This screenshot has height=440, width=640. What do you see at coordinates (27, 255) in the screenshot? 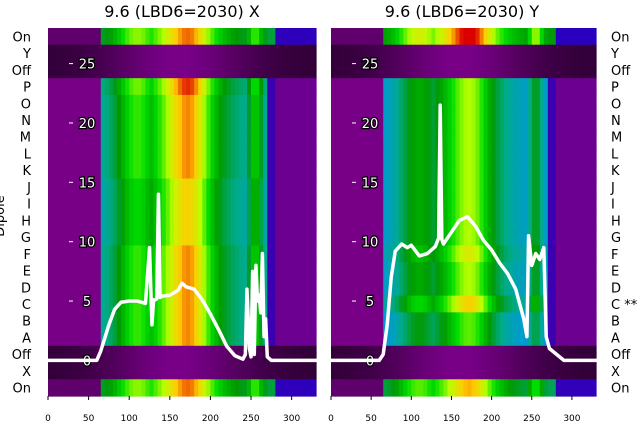
I see `row-label: F` at bounding box center [27, 255].